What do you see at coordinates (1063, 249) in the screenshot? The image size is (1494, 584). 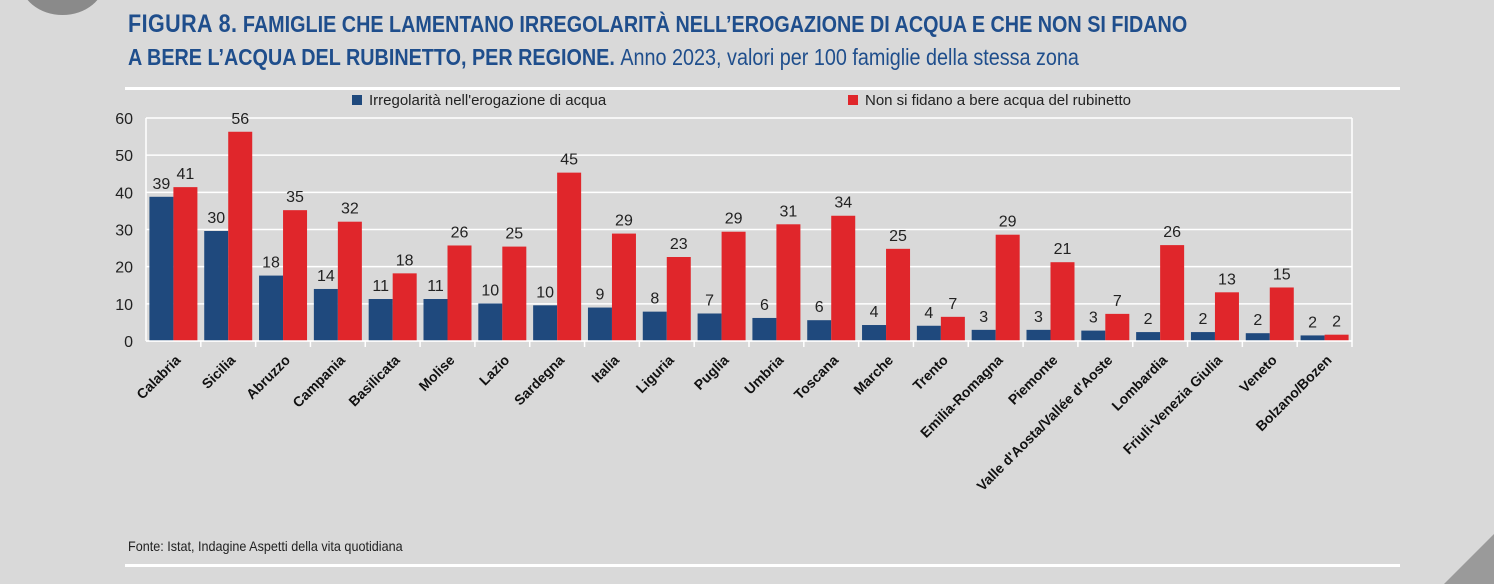 I see `data-label: 21` at bounding box center [1063, 249].